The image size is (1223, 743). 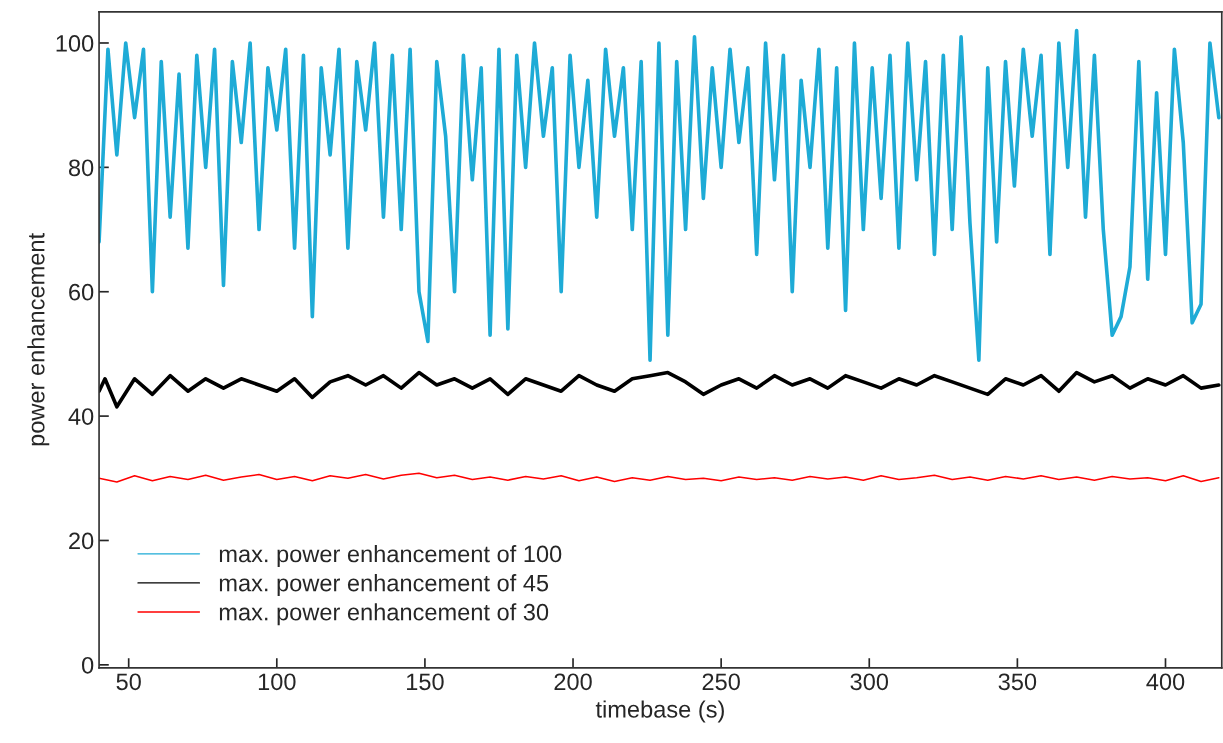 What do you see at coordinates (81, 292) in the screenshot?
I see `y-tick-label: 60` at bounding box center [81, 292].